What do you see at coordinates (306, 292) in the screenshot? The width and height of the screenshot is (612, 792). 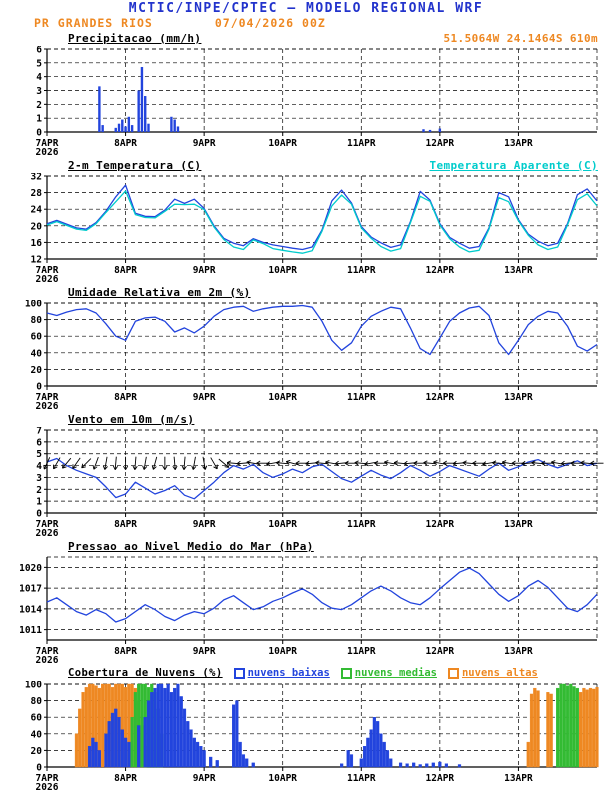 I see `humidity-title-row: Umidade Relativa em 2m (%)` at bounding box center [306, 292].